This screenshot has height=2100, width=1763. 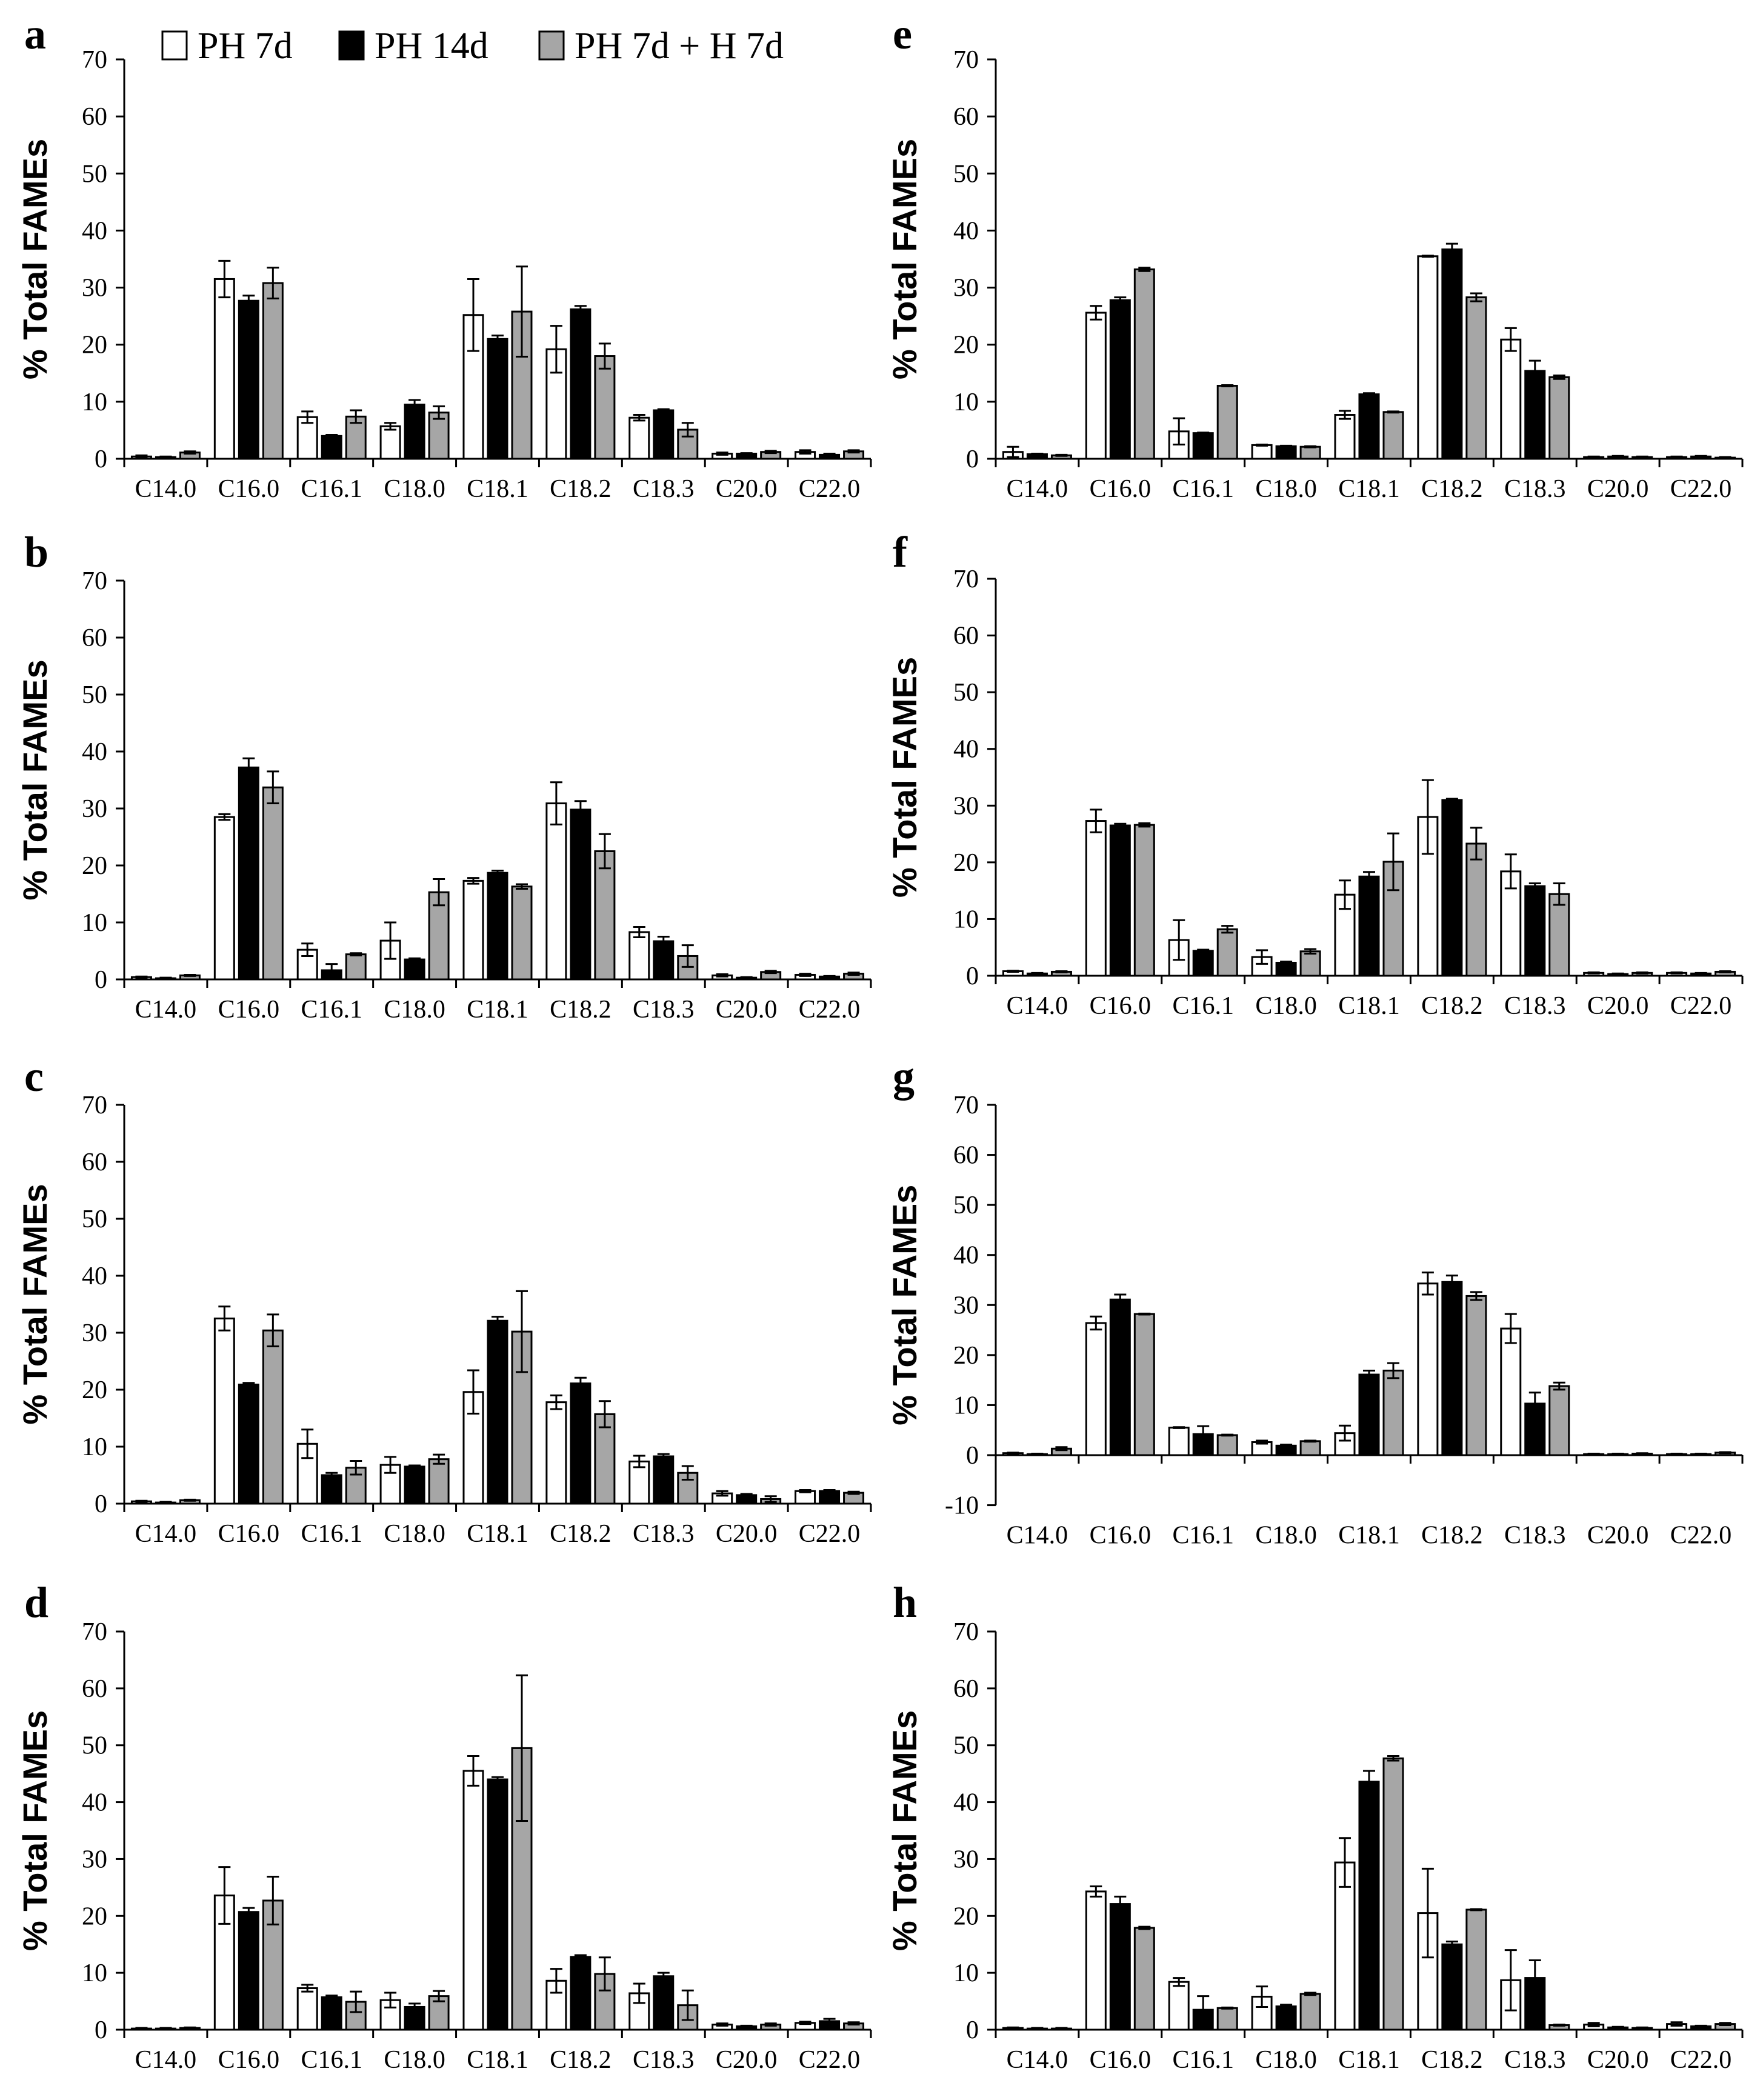 What do you see at coordinates (166, 2060) in the screenshot?
I see `x-tick-label: C14.0` at bounding box center [166, 2060].